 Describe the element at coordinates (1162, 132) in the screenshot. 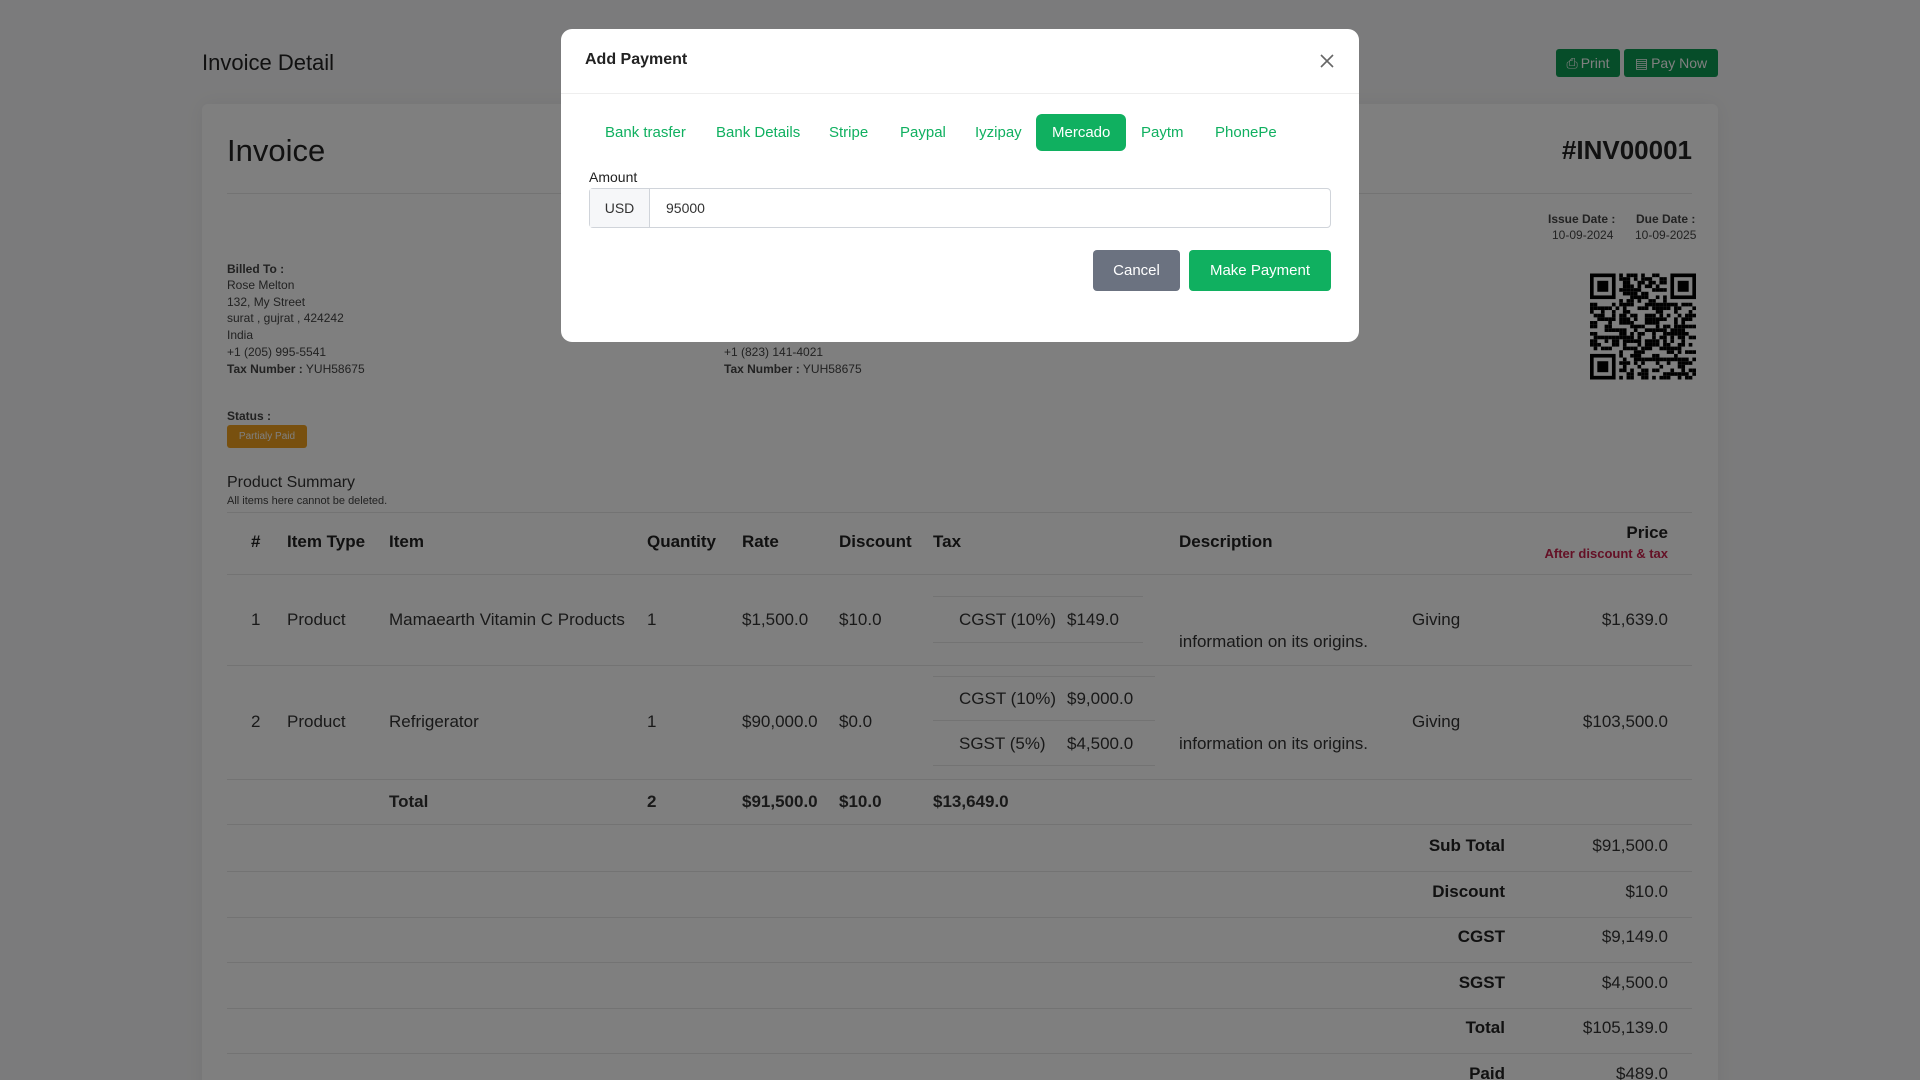

I see `tab-paytm: Paytm` at that location.